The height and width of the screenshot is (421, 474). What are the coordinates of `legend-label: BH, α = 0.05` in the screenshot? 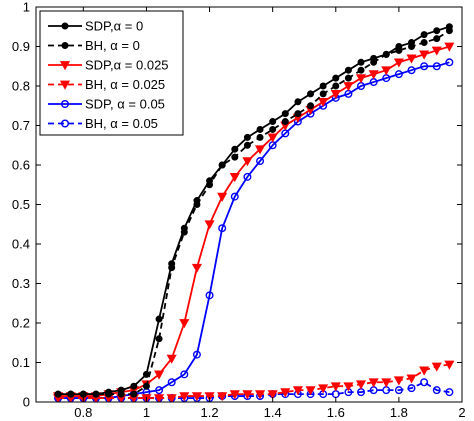 It's located at (121, 123).